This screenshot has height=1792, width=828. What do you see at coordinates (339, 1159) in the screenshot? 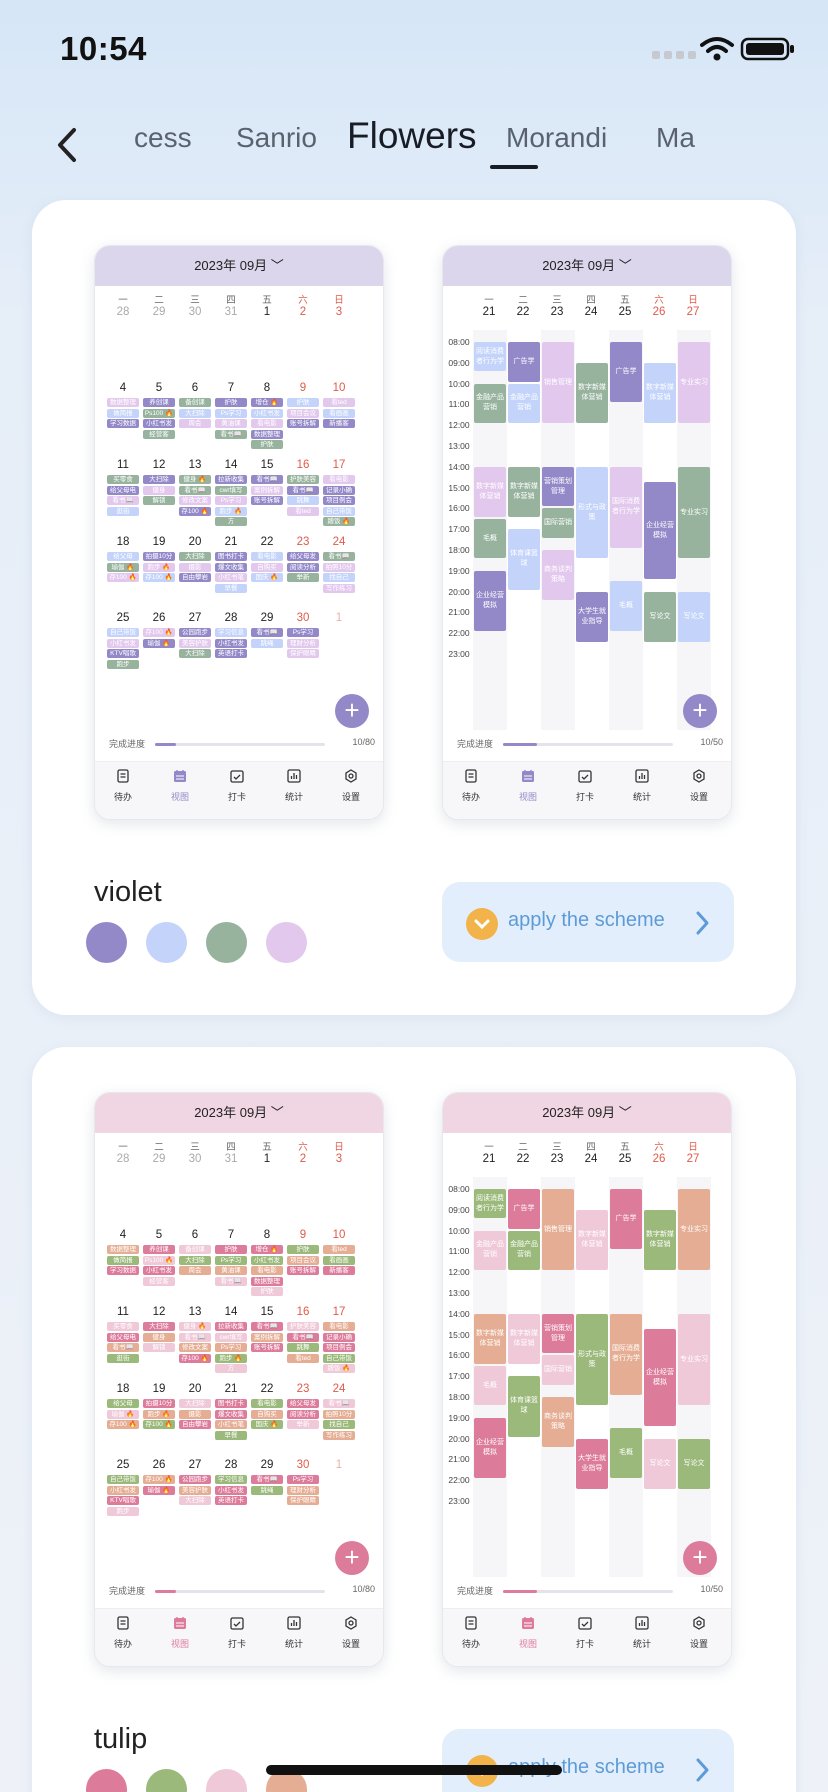
I see `calendar-date: 3` at bounding box center [339, 1159].